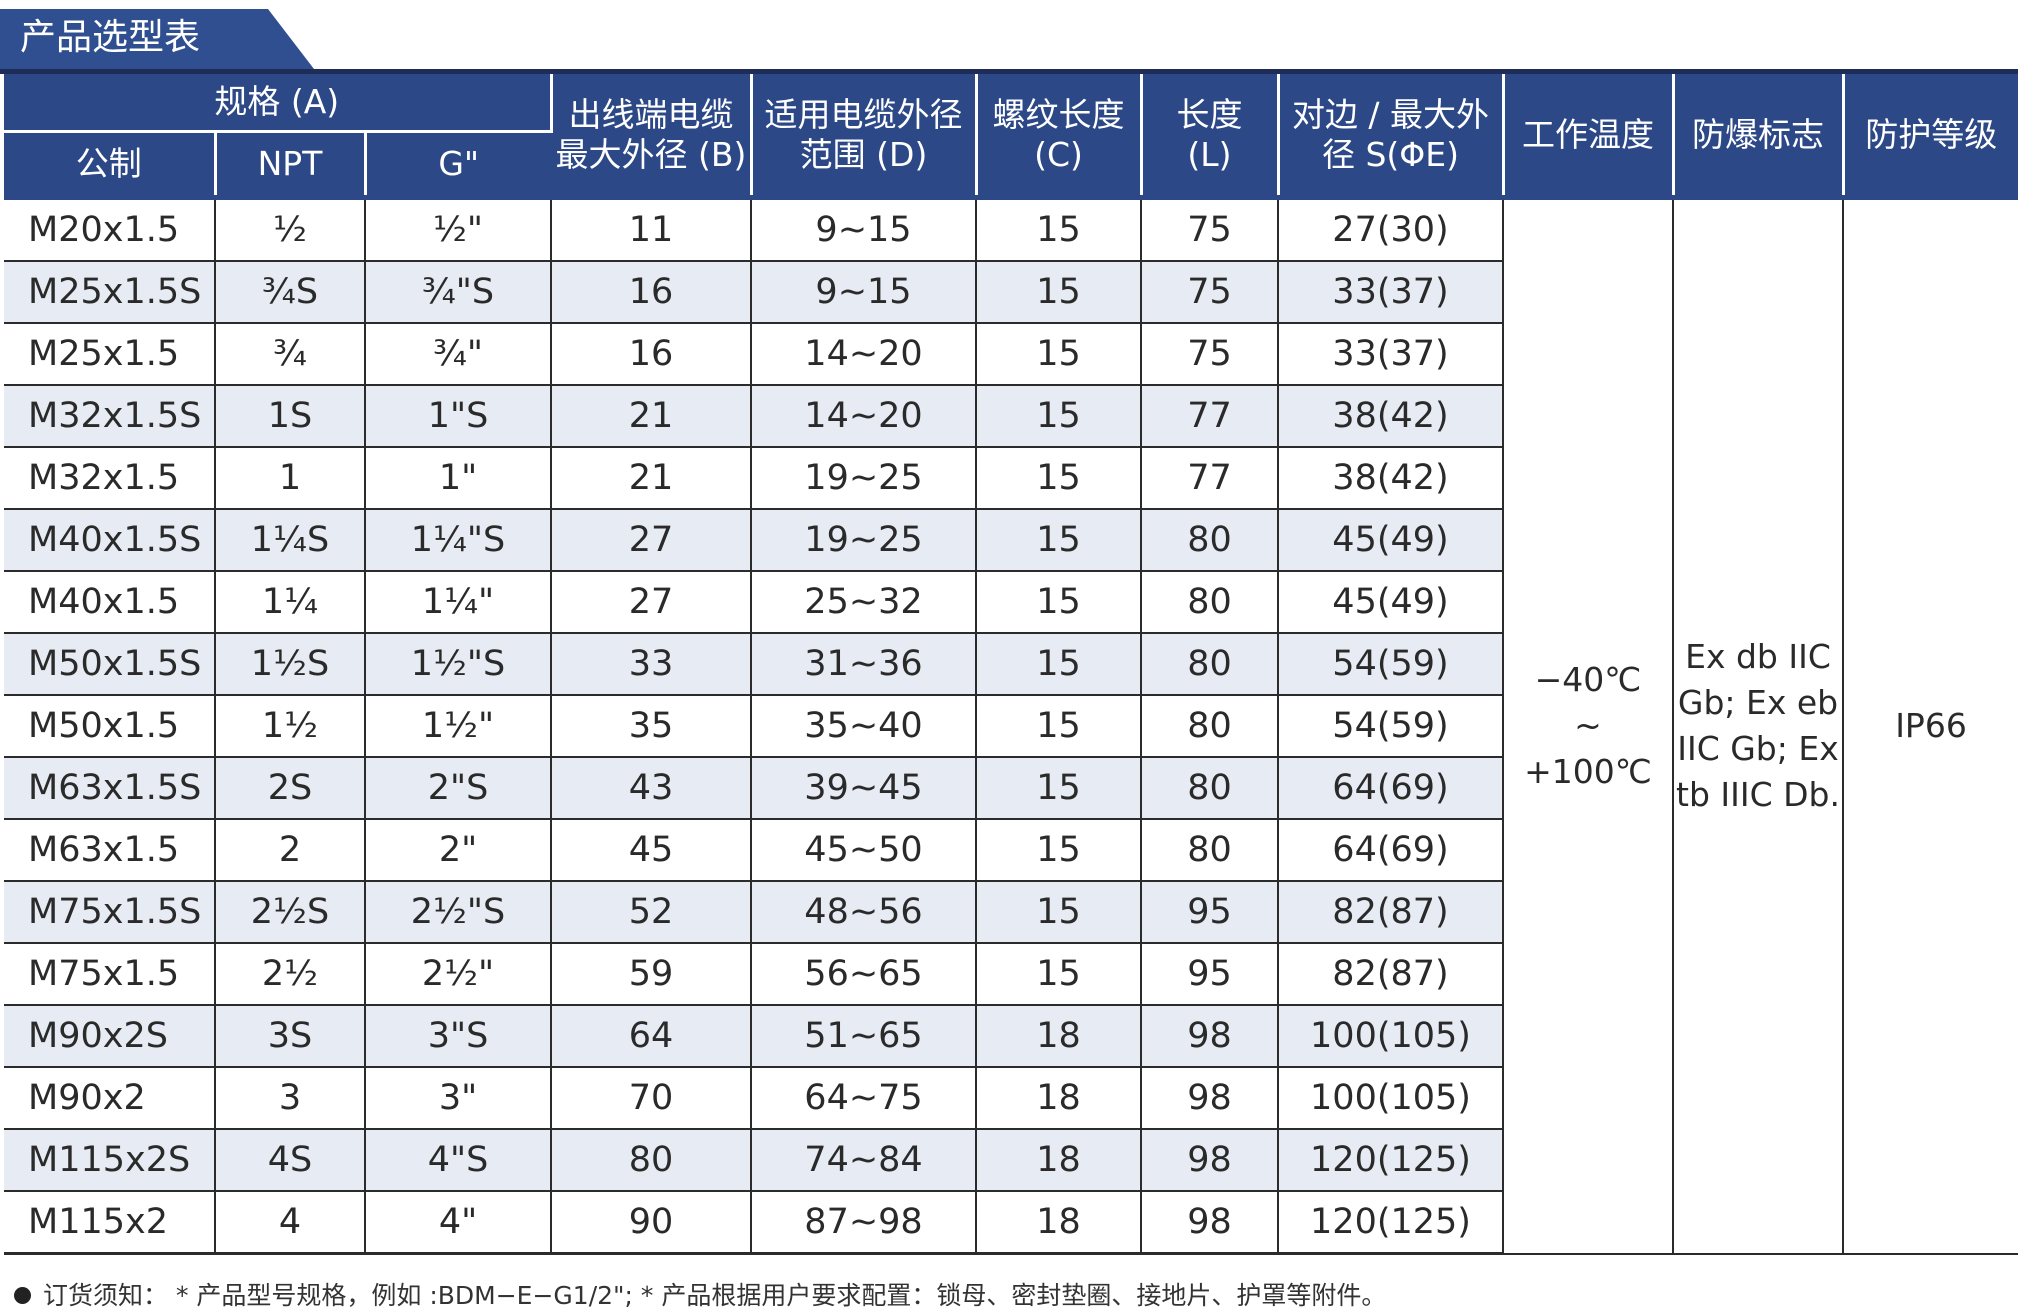  What do you see at coordinates (651, 912) in the screenshot?
I see `cell-cable-max: 52` at bounding box center [651, 912].